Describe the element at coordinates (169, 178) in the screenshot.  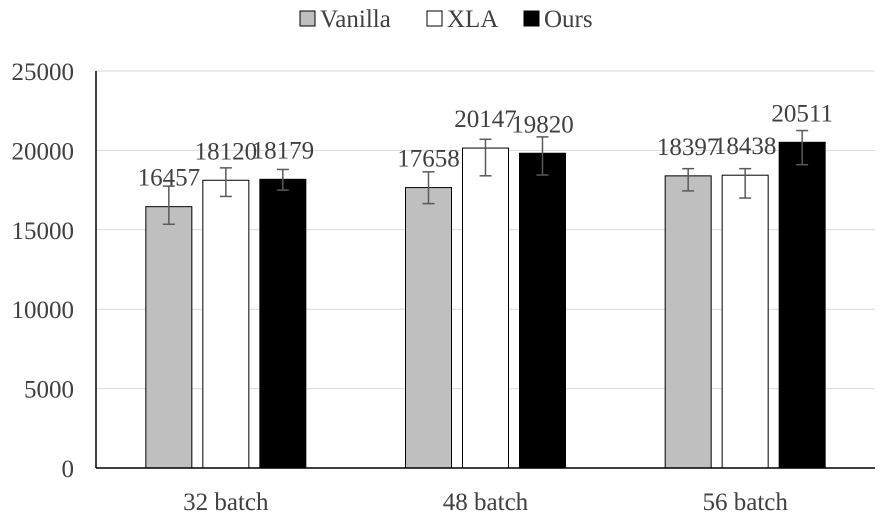
I see `data-label: 16457` at that location.